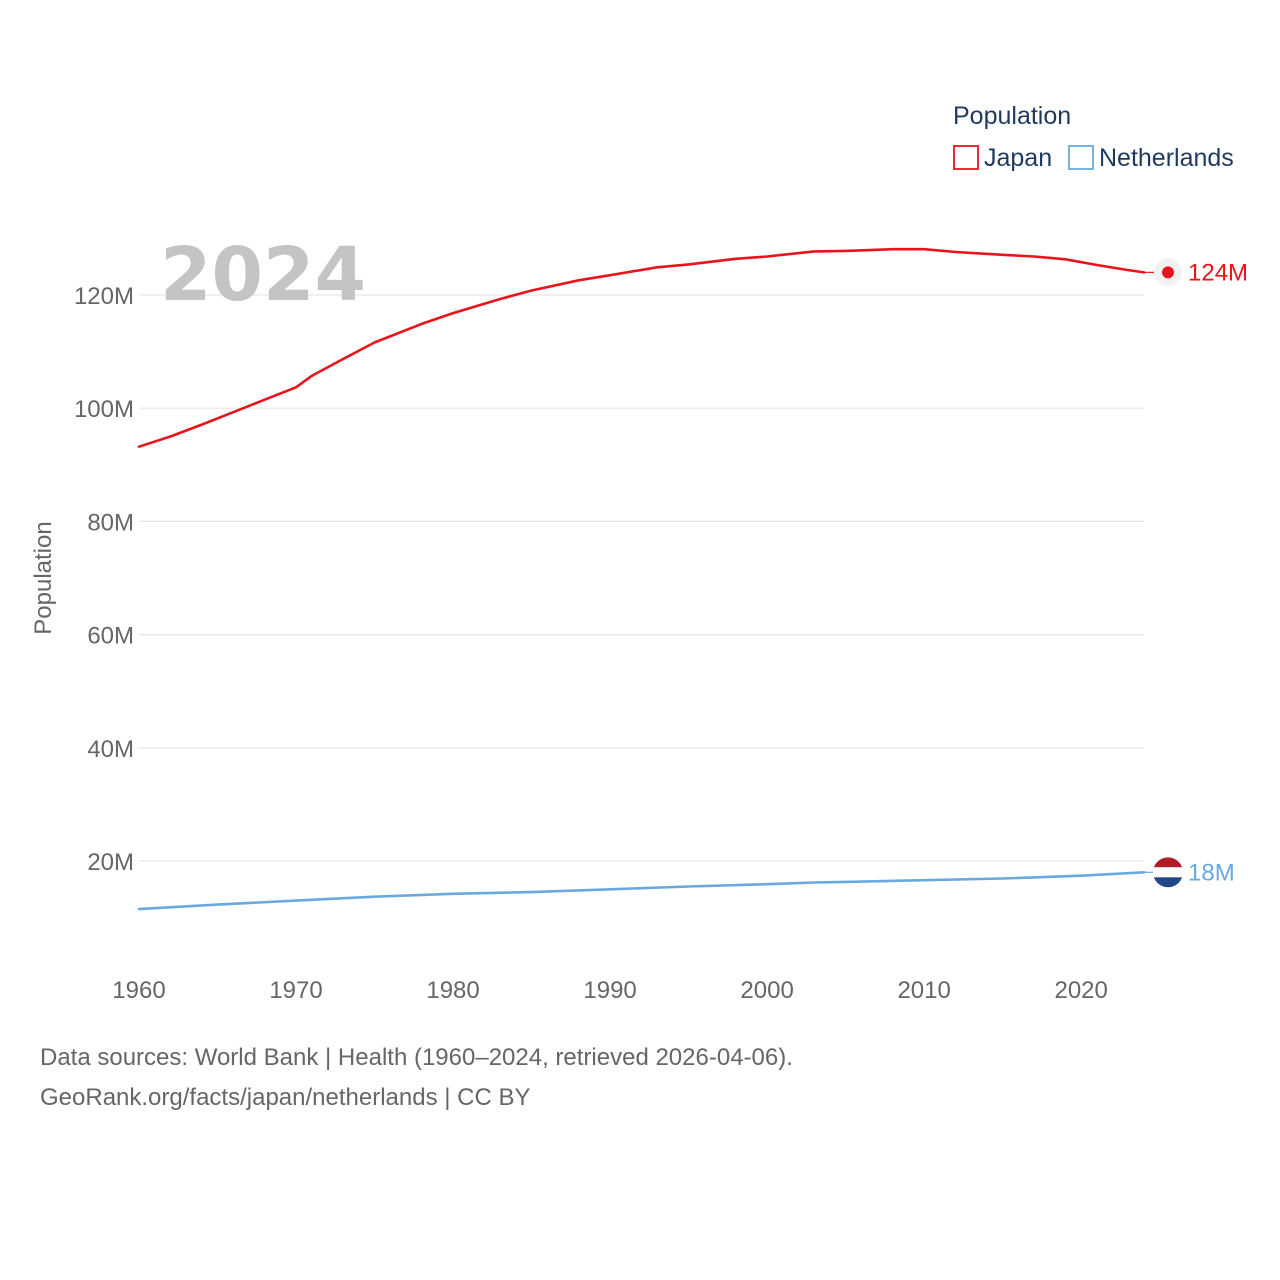 The height and width of the screenshot is (1280, 1280). Describe the element at coordinates (110, 862) in the screenshot. I see `y-tick-label: 20M` at that location.